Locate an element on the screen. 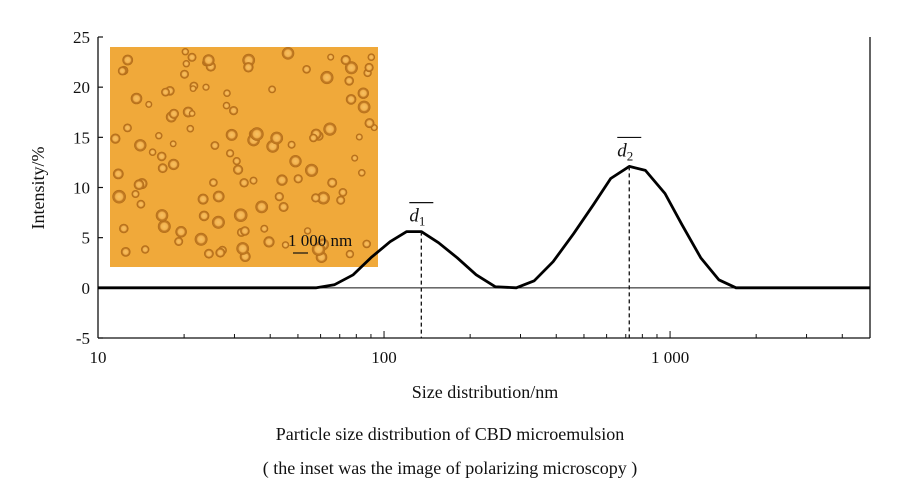 The width and height of the screenshot is (900, 503). y-axis-title: Intensity/% is located at coordinates (38, 188).